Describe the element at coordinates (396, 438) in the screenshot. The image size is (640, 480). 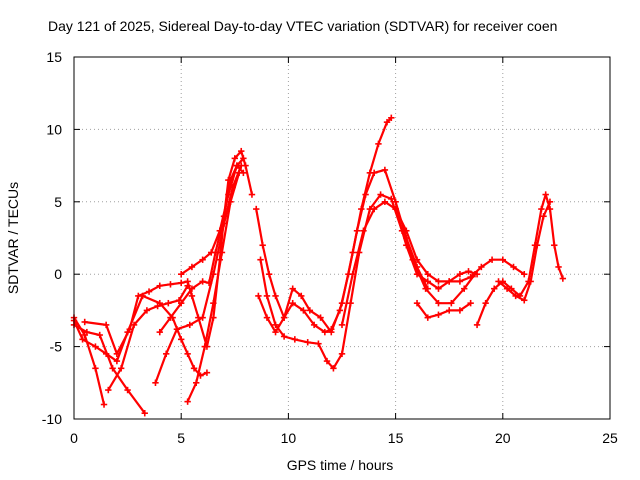
I see `x-tick-label: 15` at that location.